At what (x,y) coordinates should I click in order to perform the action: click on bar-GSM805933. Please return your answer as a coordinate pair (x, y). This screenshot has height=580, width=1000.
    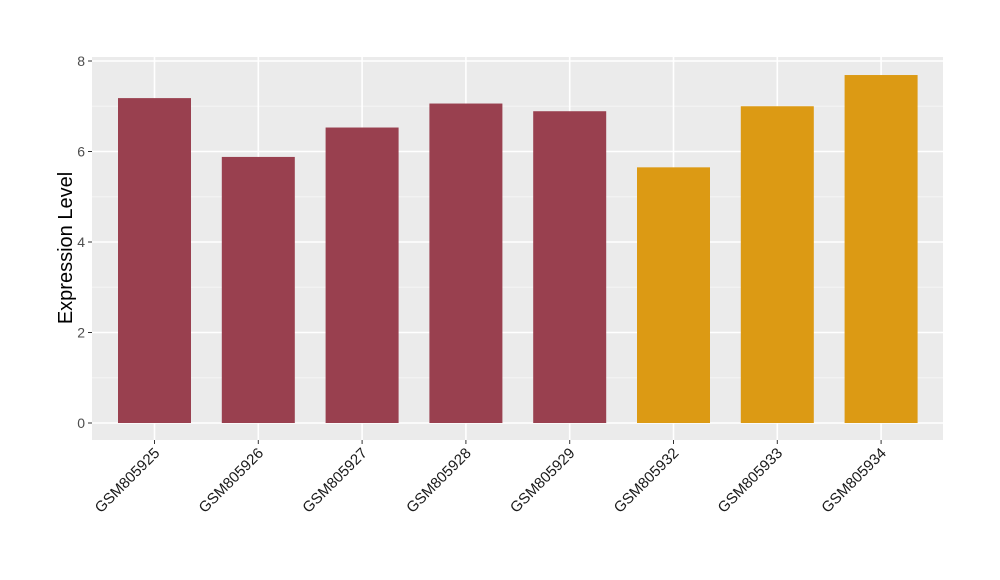
    Looking at the image, I should click on (777, 264).